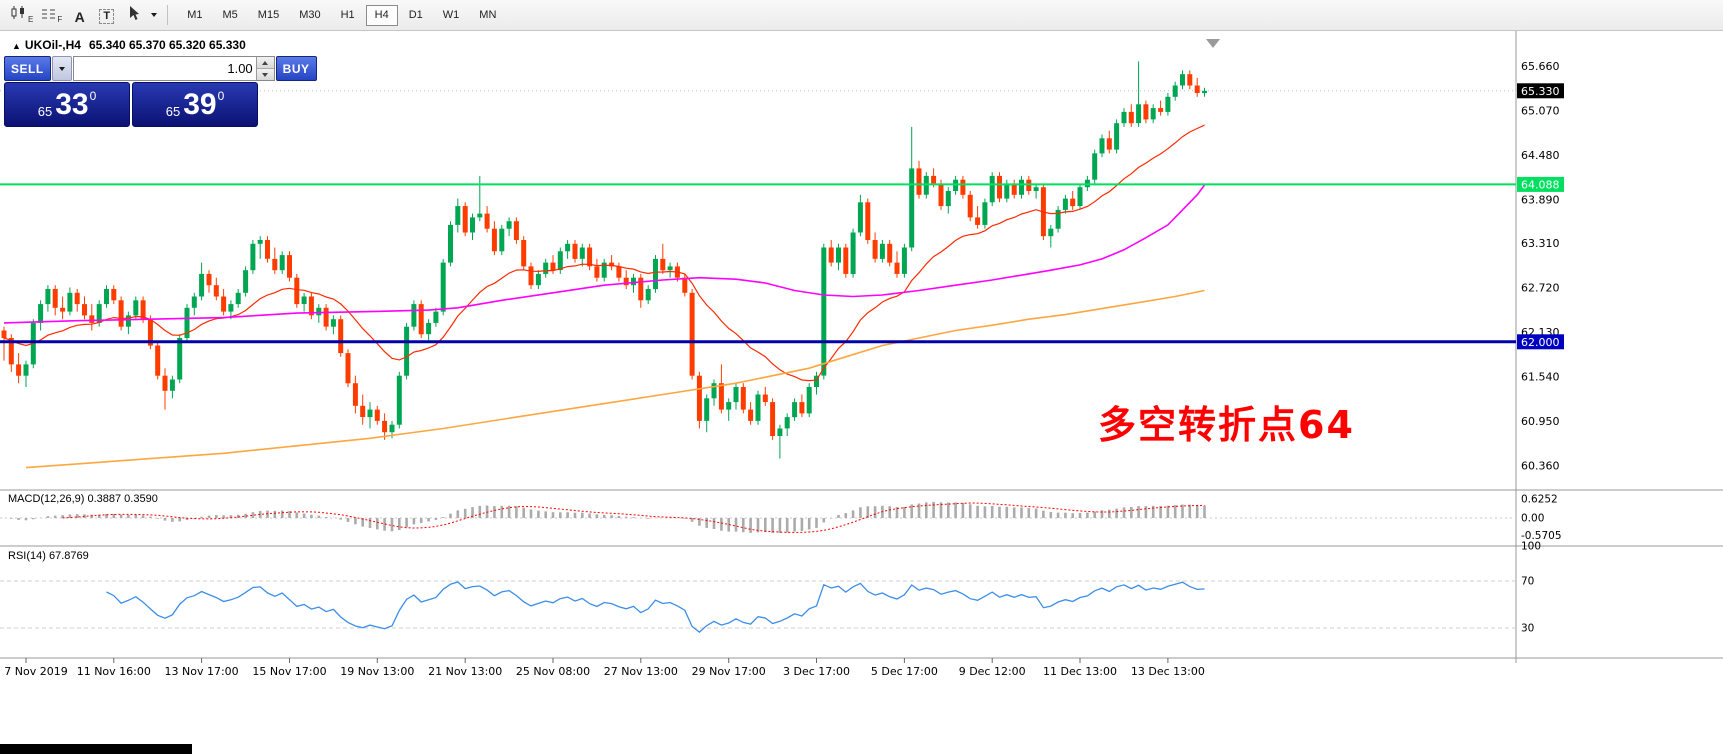  I want to click on svg-text: 64.480, so click(1540, 155).